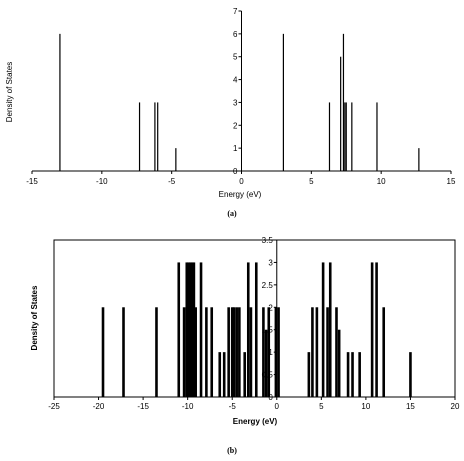 The image size is (464, 461). I want to click on chart-b-y-tick-label: 3.5, so click(268, 240).